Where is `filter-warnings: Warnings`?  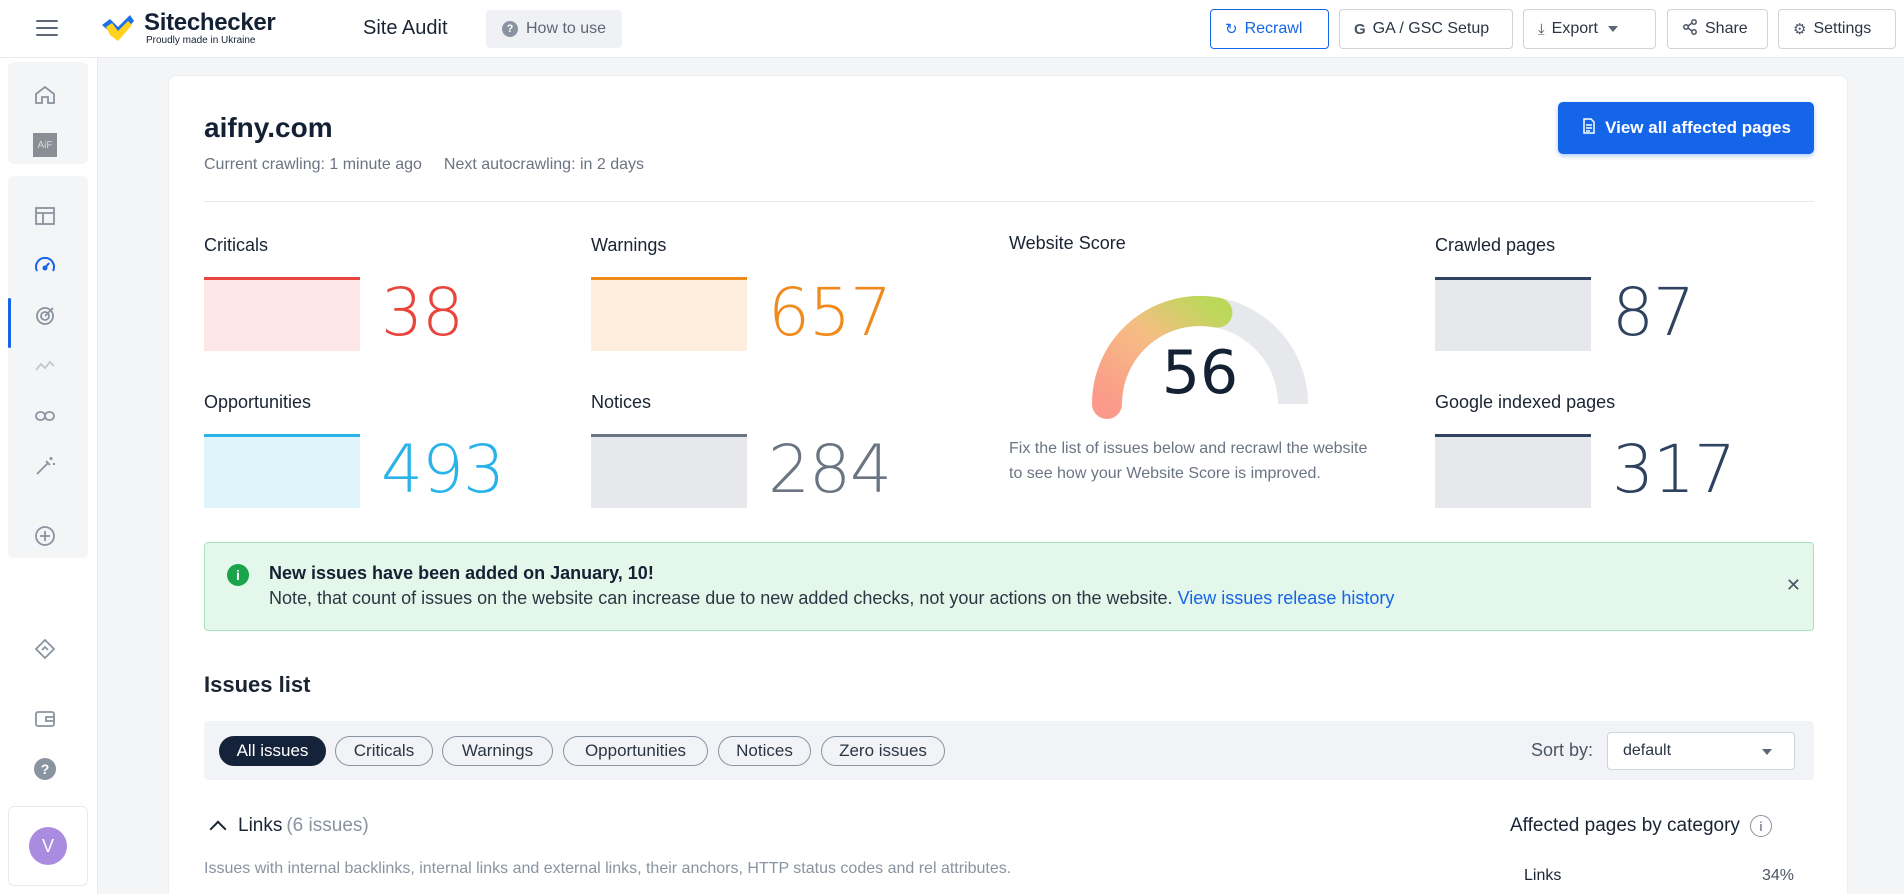
filter-warnings: Warnings is located at coordinates (497, 751).